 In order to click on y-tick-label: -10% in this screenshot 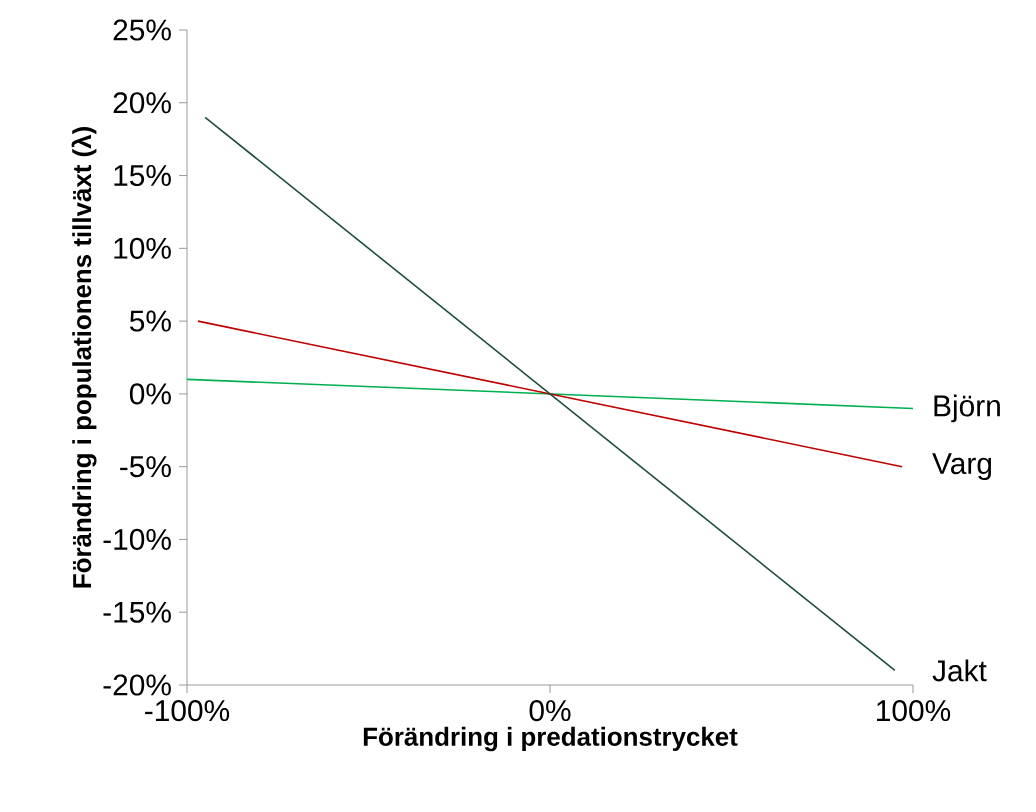, I will do `click(137, 539)`.